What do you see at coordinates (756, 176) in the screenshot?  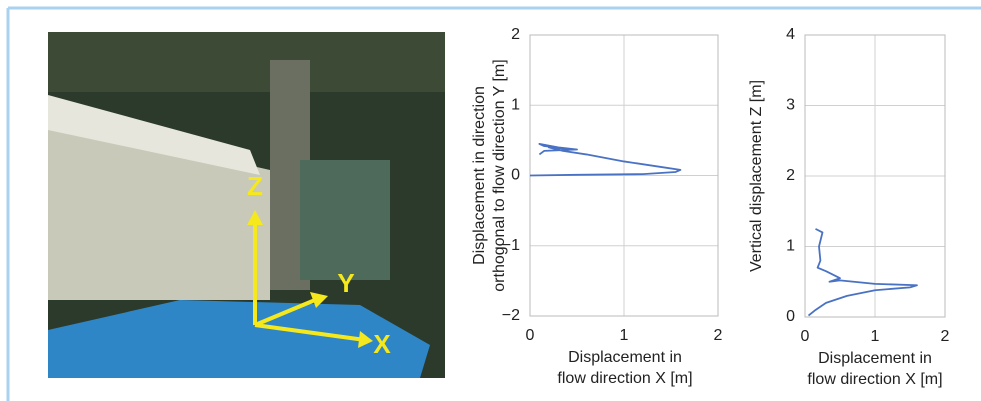 I see `y-axis-label: Vertical displacement Z [m]` at bounding box center [756, 176].